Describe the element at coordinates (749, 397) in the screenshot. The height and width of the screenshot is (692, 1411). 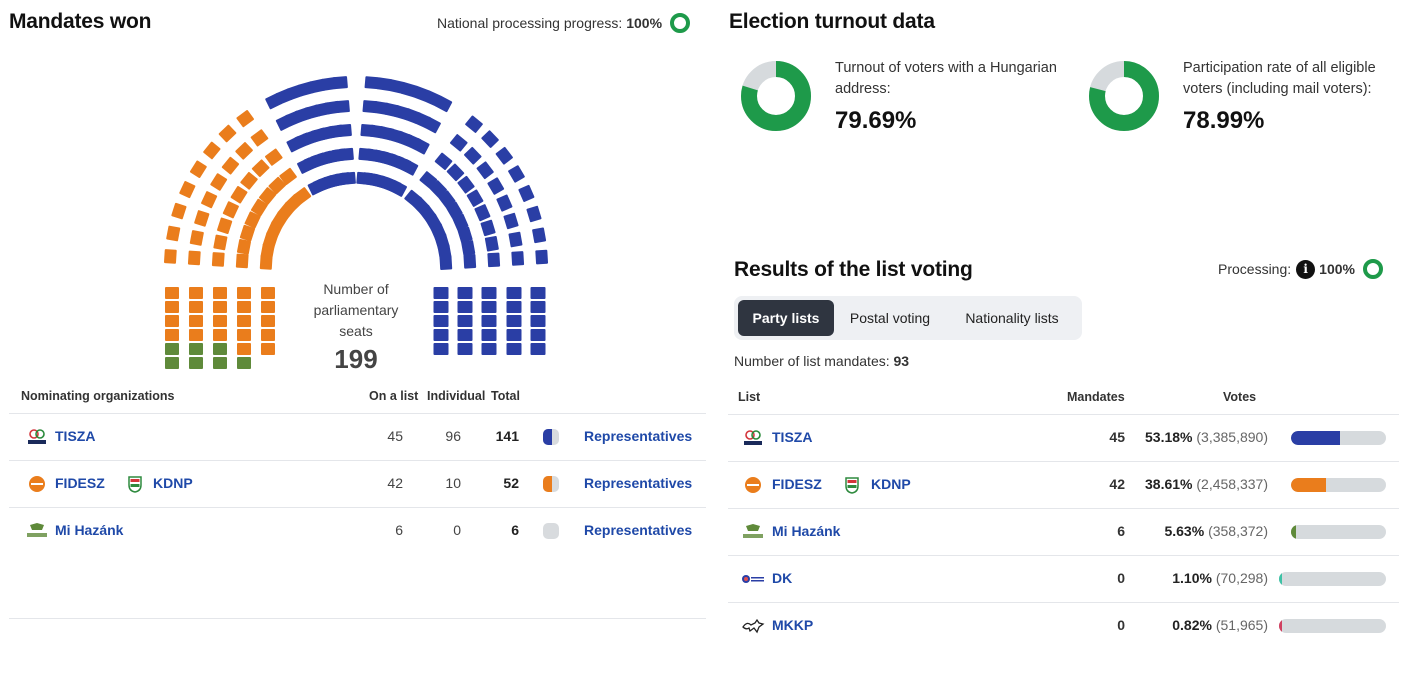
I see `col-header-list: List` at that location.